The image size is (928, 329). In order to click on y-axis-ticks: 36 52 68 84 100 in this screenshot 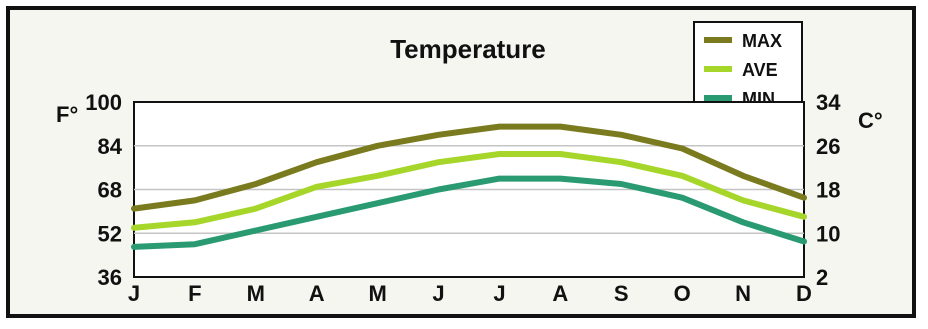, I will do `click(103, 190)`.